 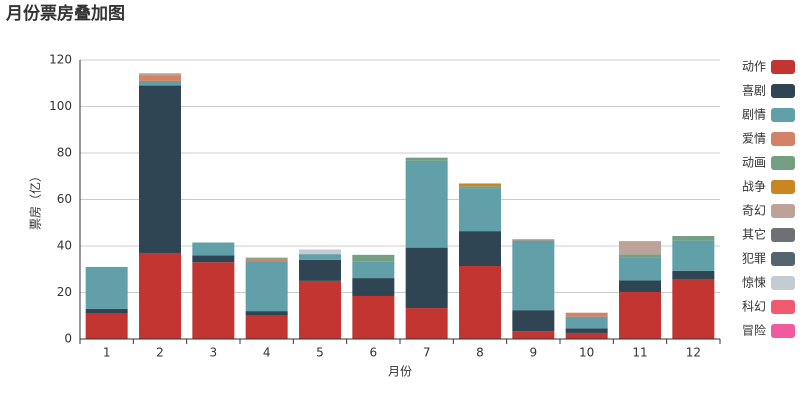 I want to click on legend-label: 科幻, so click(x=754, y=307).